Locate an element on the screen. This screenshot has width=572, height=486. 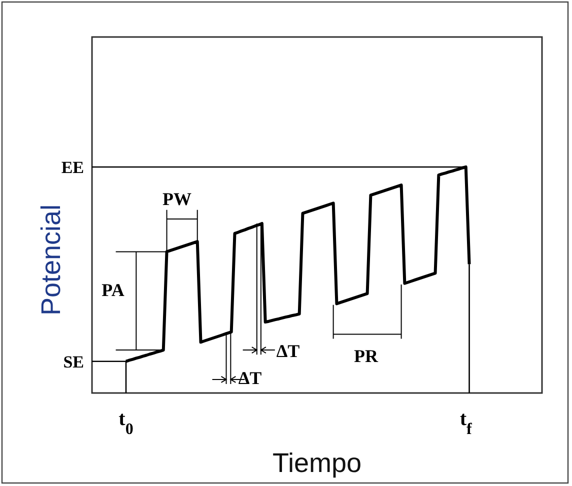
ref-line-label: EE is located at coordinates (72, 167).